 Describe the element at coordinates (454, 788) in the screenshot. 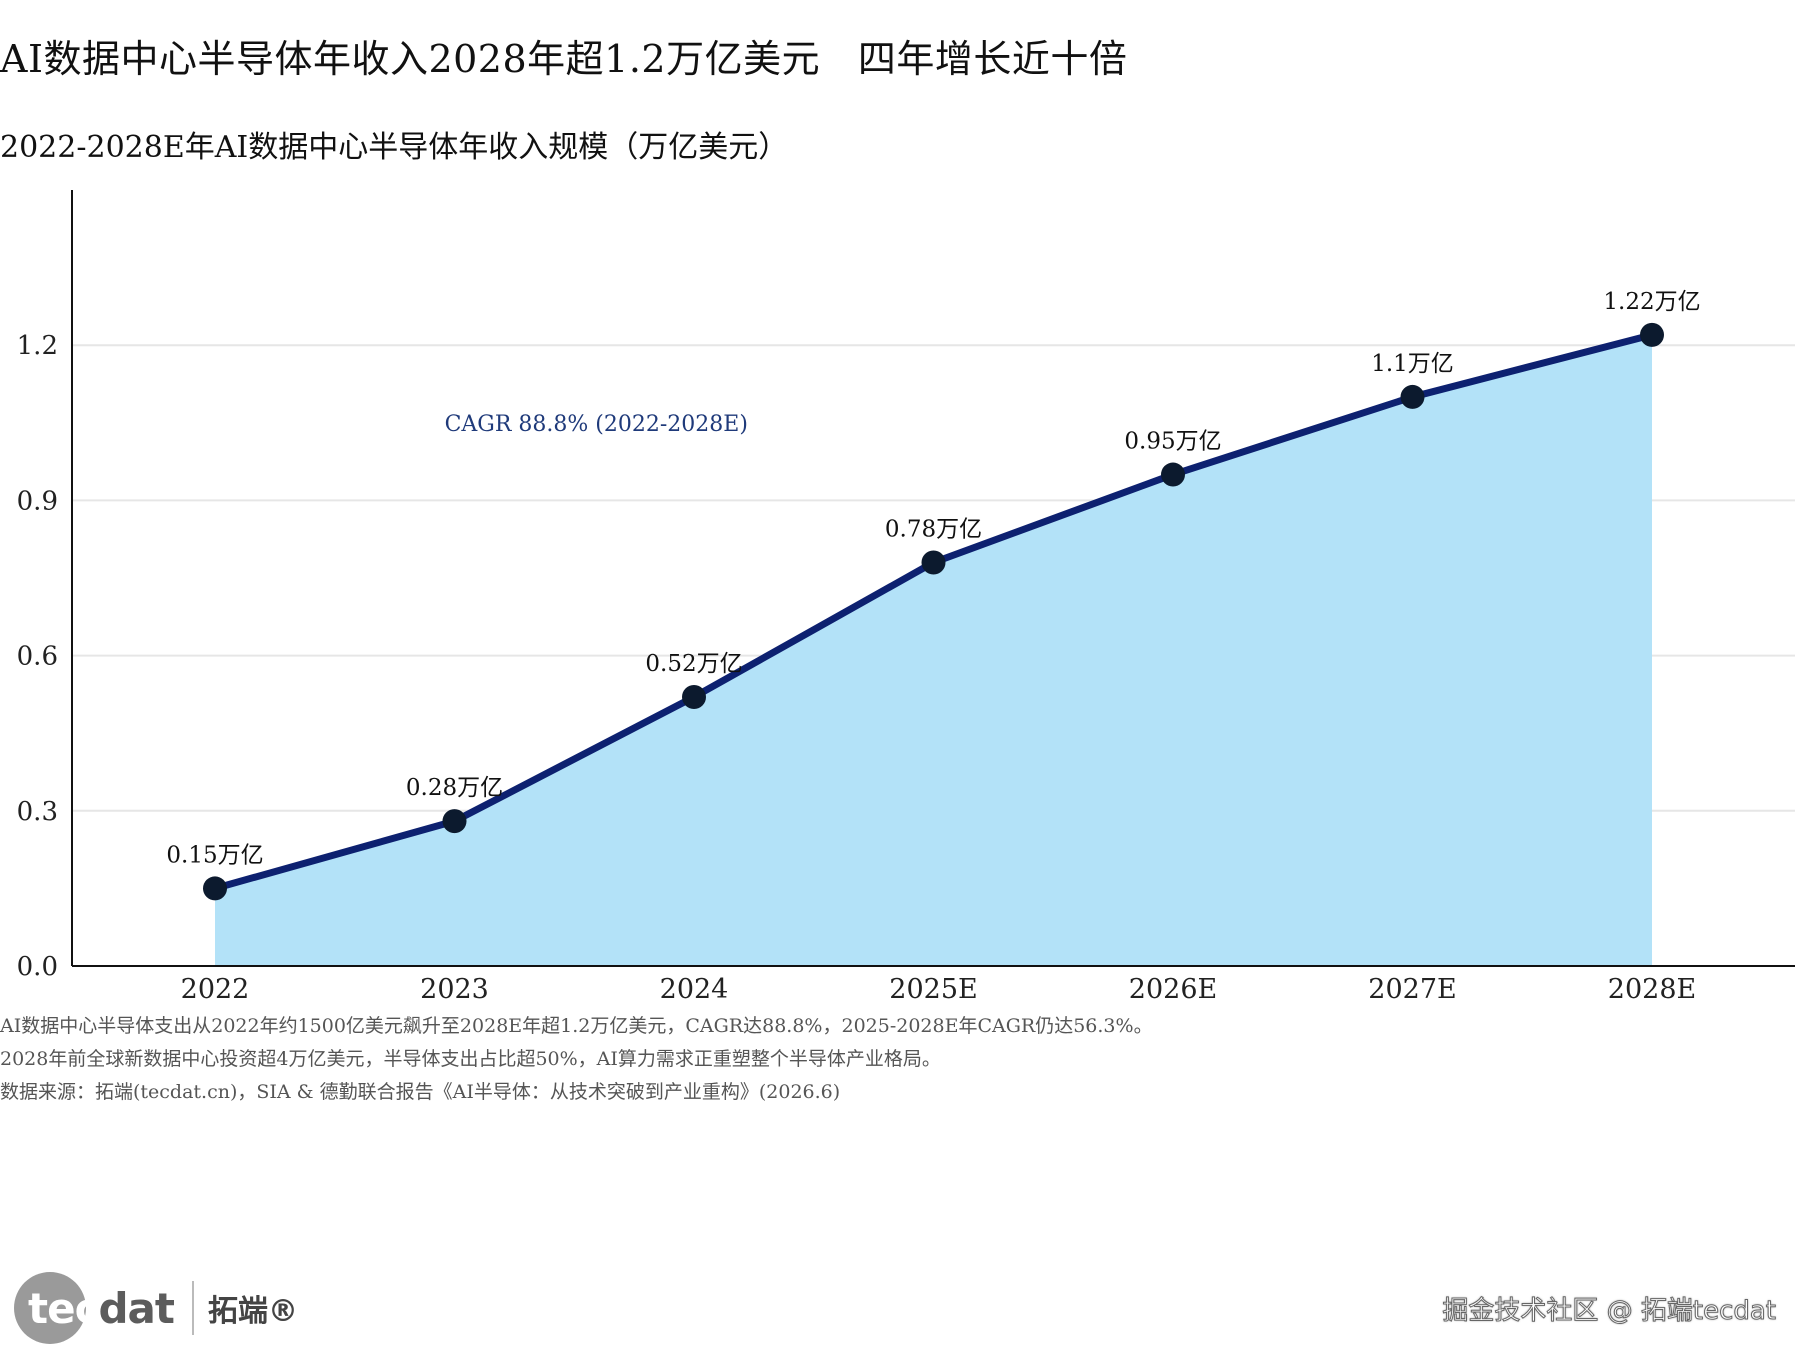

I see `data-label: 0.28万亿` at that location.